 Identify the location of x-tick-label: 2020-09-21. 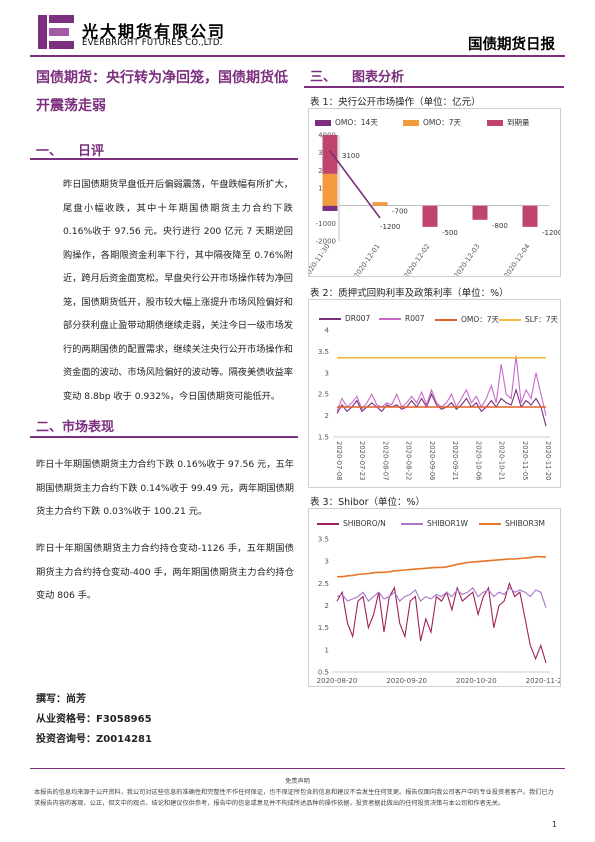
(455, 461).